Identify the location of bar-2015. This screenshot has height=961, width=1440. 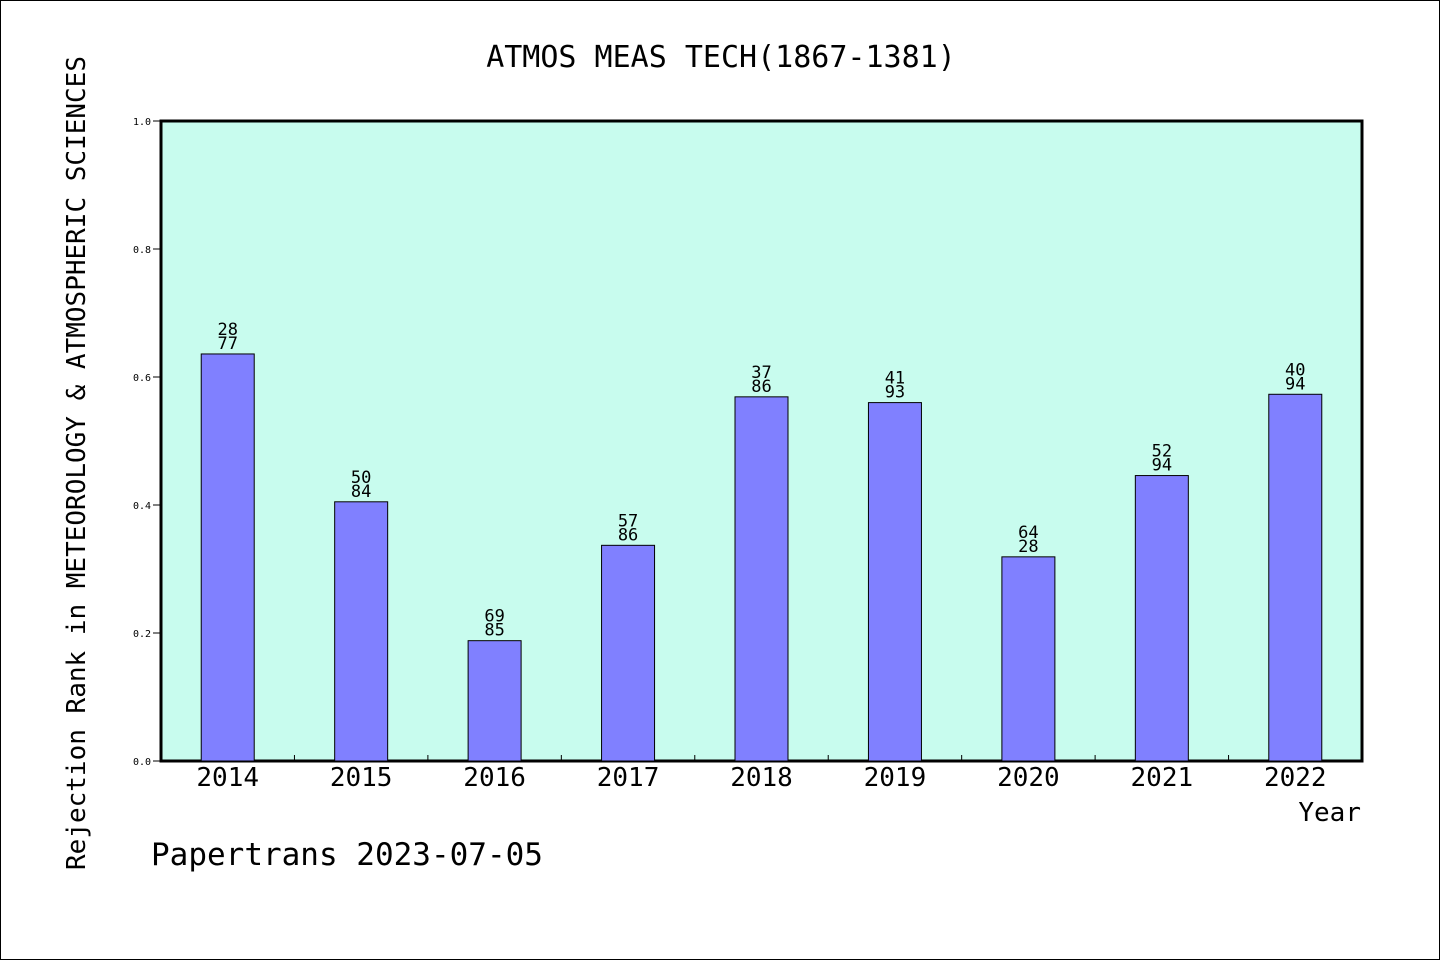
(361, 631).